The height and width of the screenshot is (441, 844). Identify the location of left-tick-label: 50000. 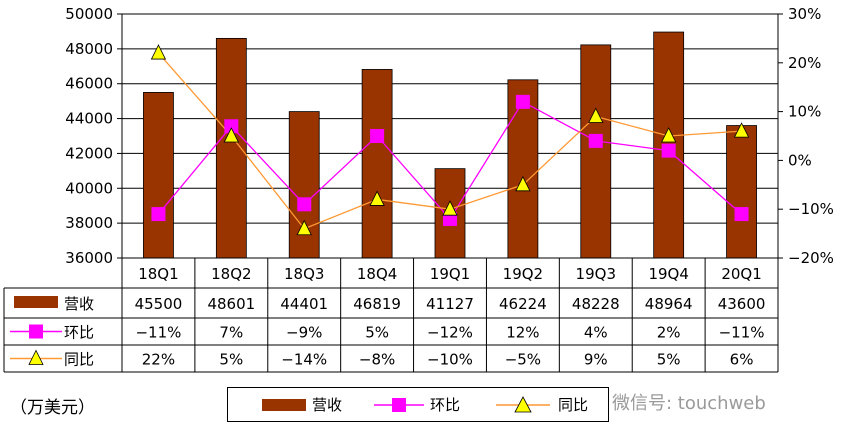
(89, 14).